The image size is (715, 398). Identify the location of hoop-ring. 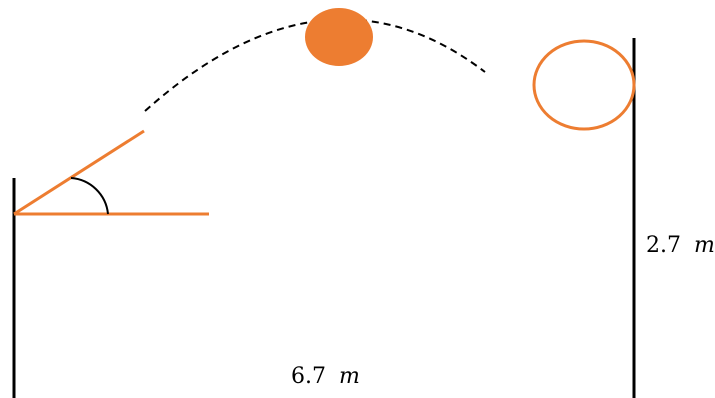
(584, 85).